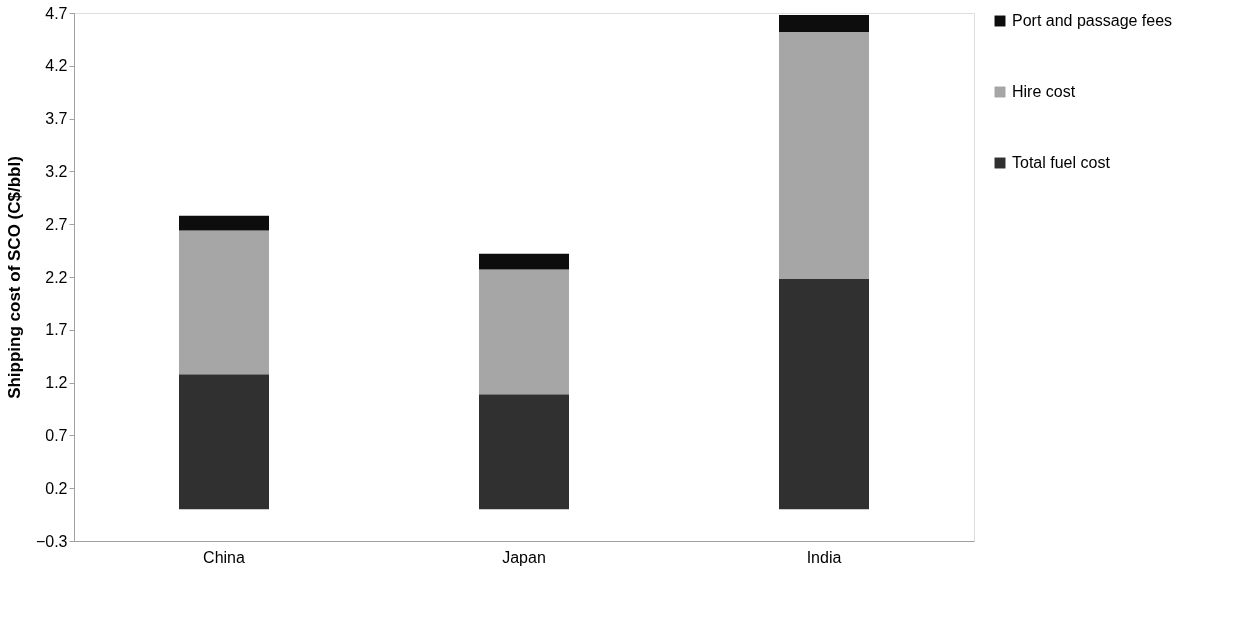 Image resolution: width=1253 pixels, height=622 pixels. I want to click on y-tick-label: 0.7, so click(56, 435).